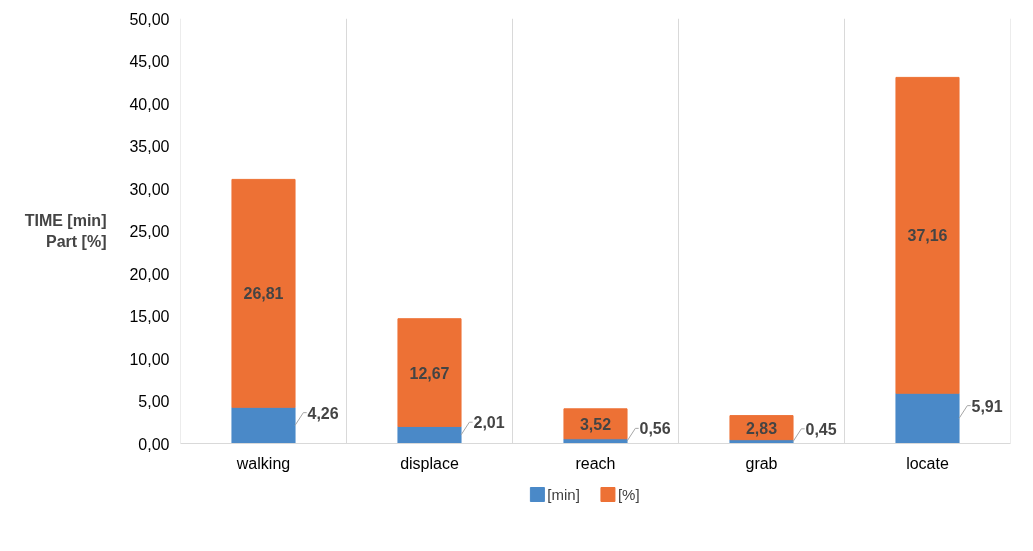  Describe the element at coordinates (154, 444) in the screenshot. I see `y-tick-label: 0,00` at that location.